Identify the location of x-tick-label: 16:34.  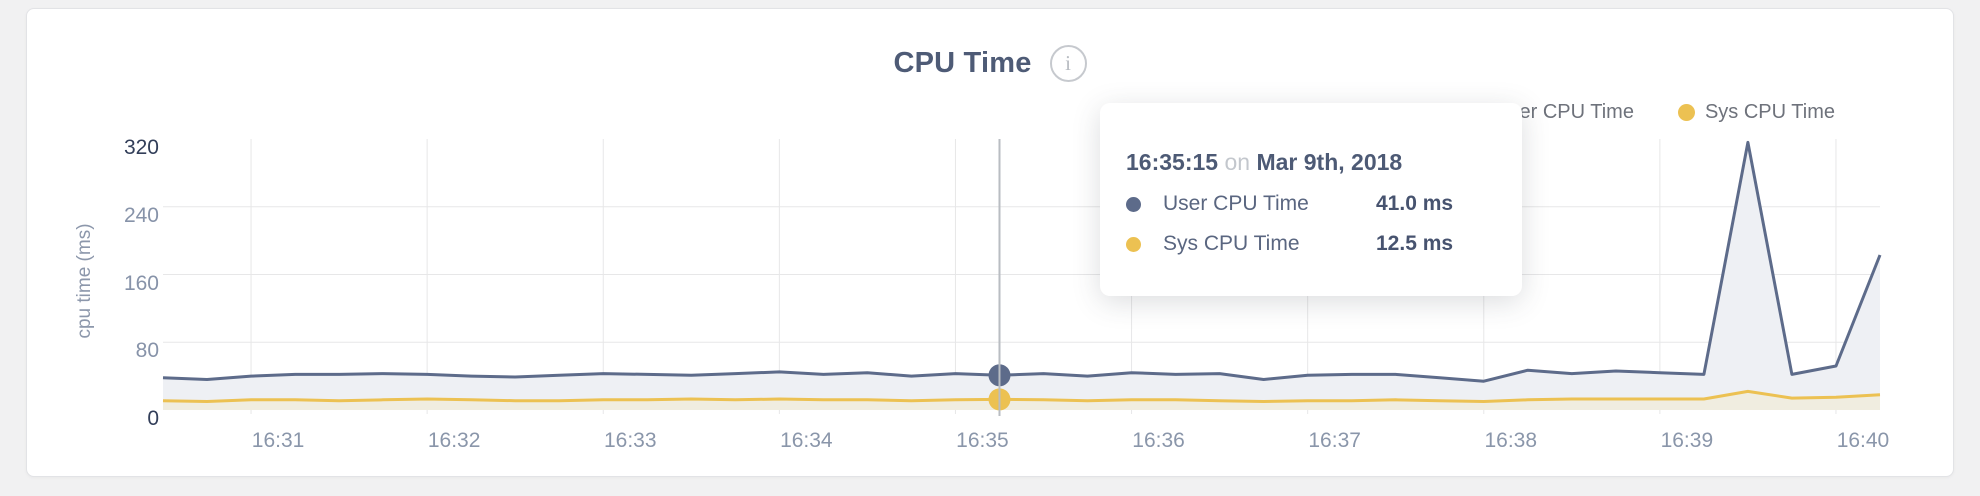
(806, 440).